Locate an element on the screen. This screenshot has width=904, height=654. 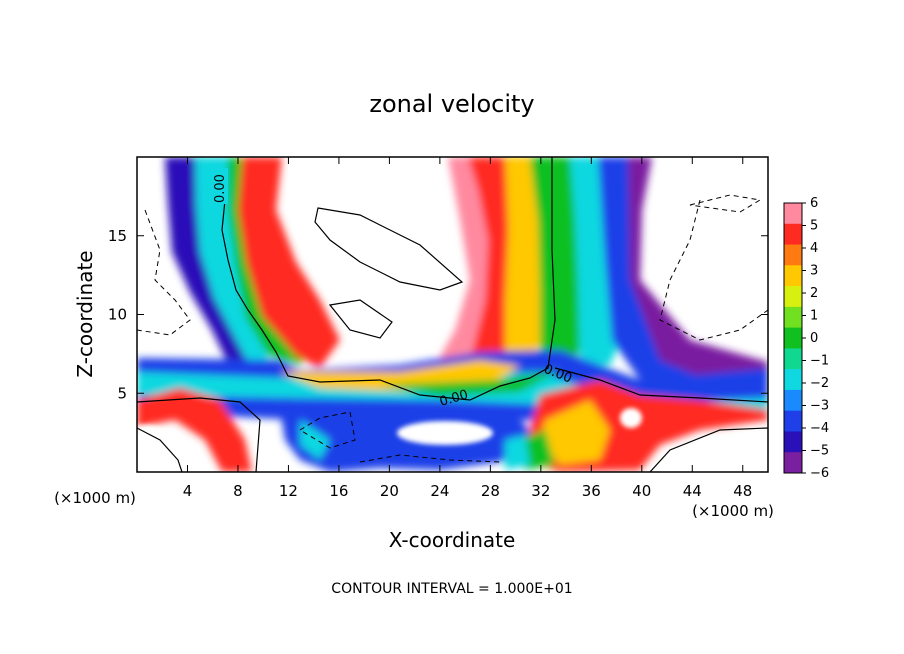
colorbar-label: −5 is located at coordinates (819, 451).